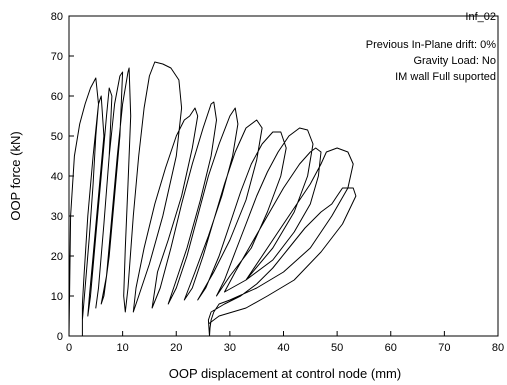 Image resolution: width=507 pixels, height=385 pixels. What do you see at coordinates (15, 175) in the screenshot?
I see `y-axis-title: OOP force (kN)` at bounding box center [15, 175].